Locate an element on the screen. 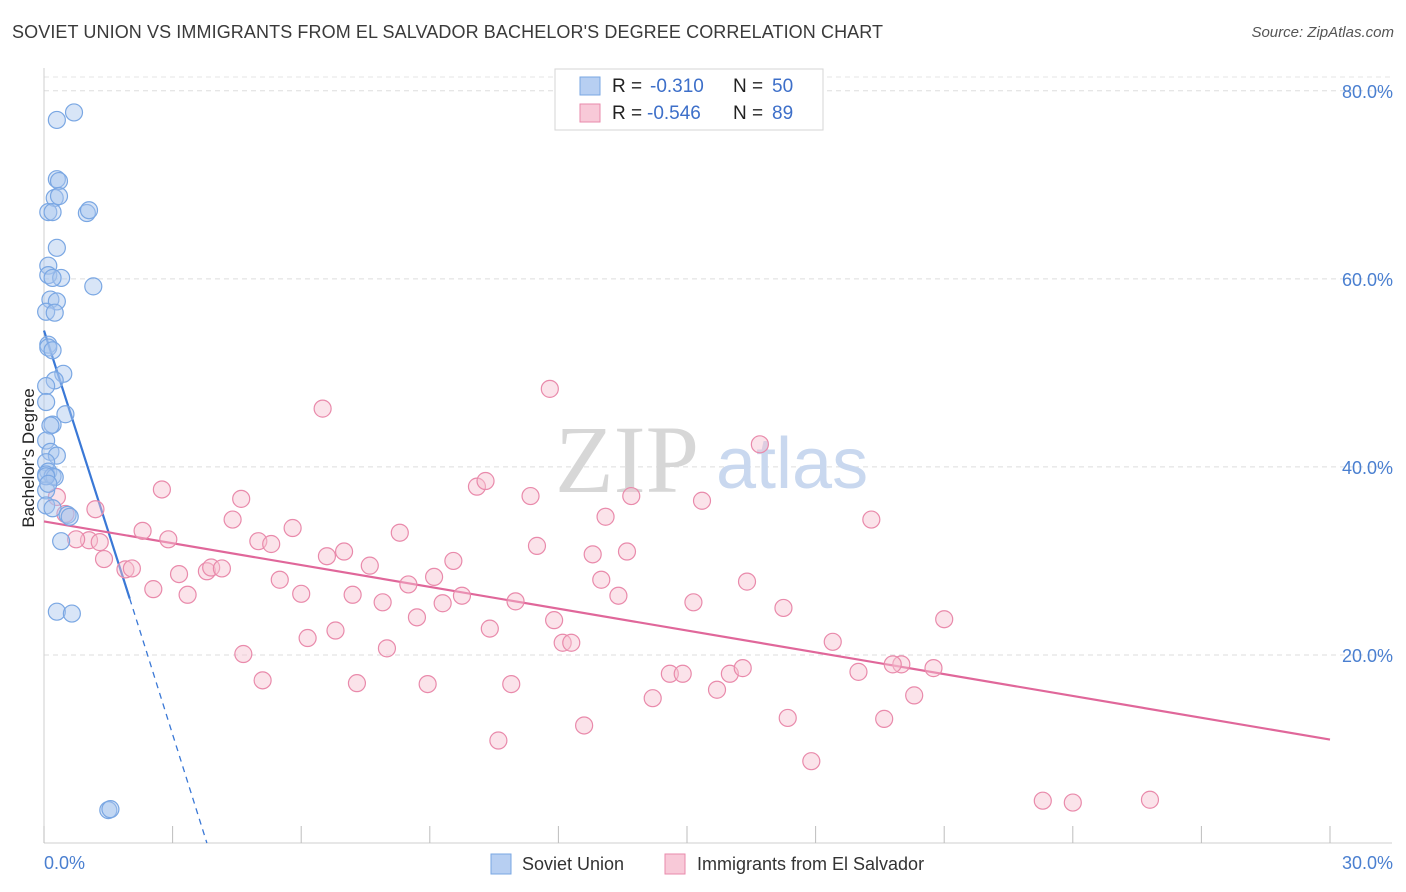  bottom-legend-swatch-soviet is located at coordinates (501, 864).